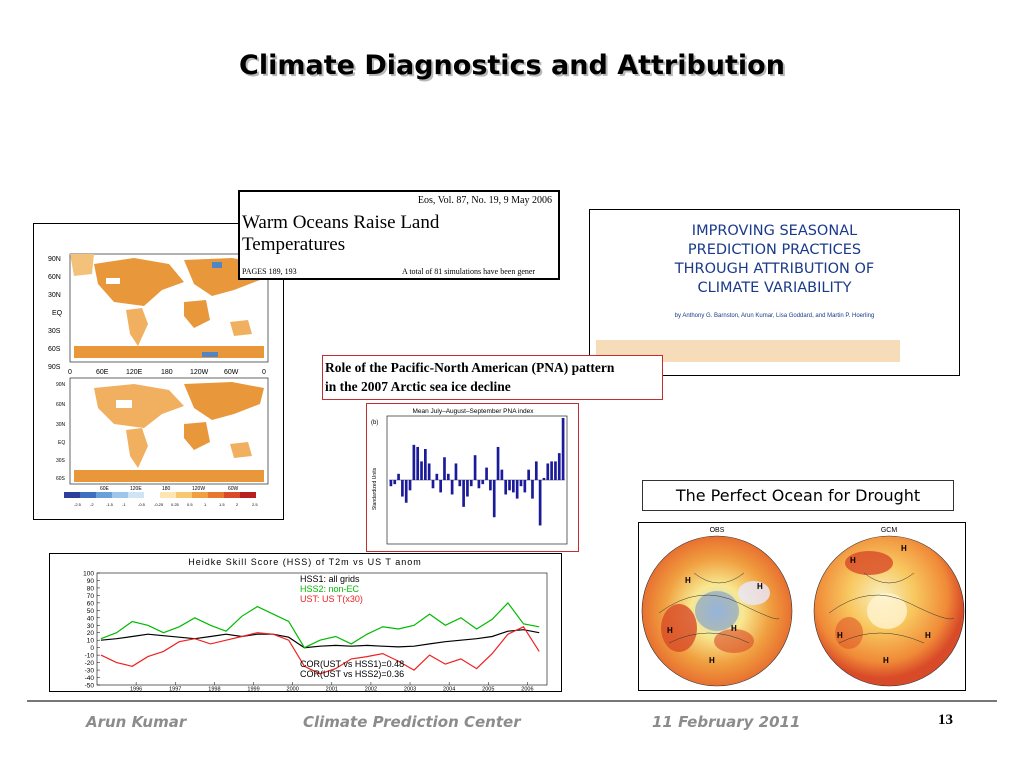 The width and height of the screenshot is (1024, 768). I want to click on hss-plot-area, so click(322, 629).